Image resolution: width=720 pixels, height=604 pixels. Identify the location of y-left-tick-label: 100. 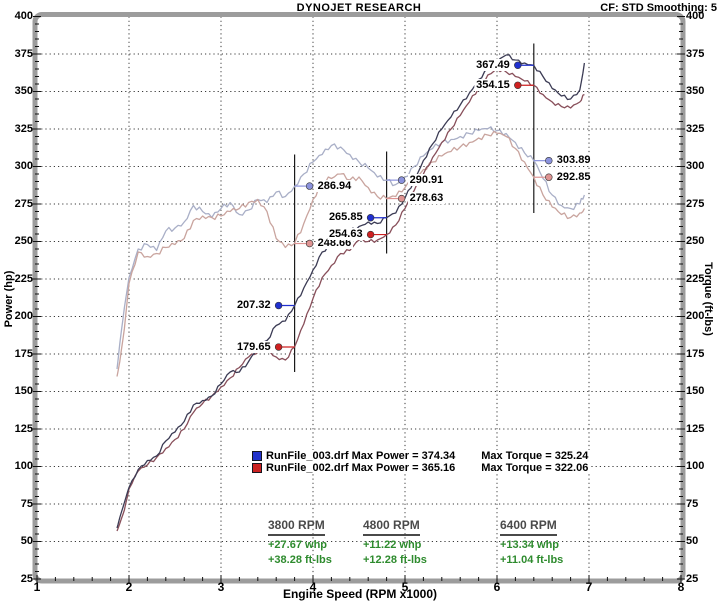
(23, 466).